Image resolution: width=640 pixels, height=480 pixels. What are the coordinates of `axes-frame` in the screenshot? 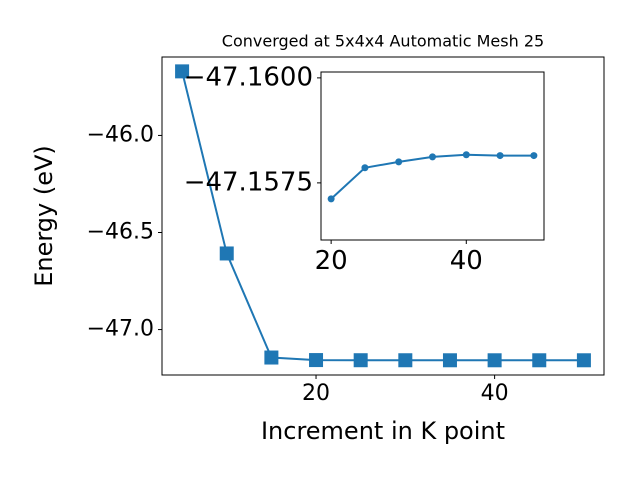 It's located at (432, 156).